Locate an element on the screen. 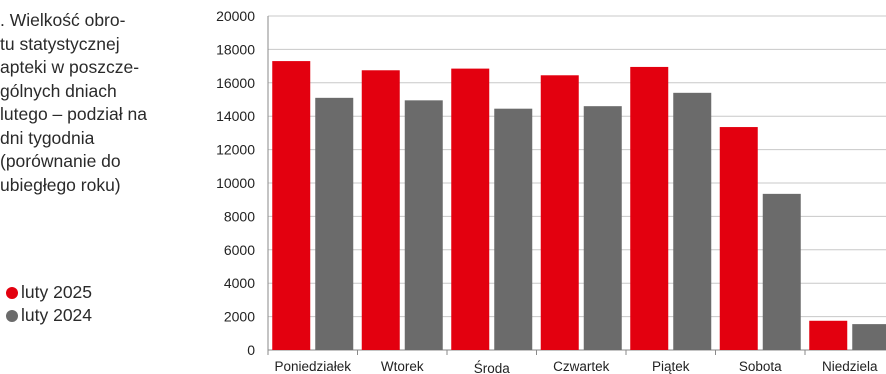 The image size is (886, 374). y-tick-label: 14000 is located at coordinates (235, 116).